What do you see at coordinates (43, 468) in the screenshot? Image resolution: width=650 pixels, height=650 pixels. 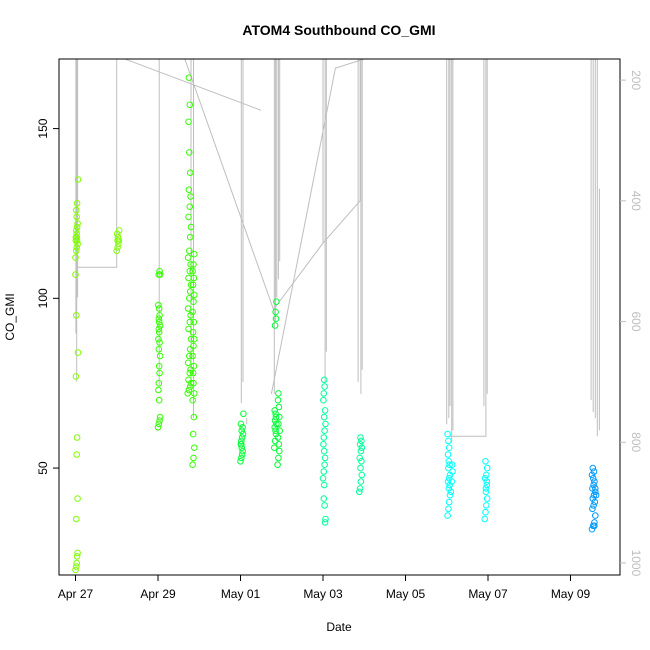 I see `y-tick-label: 50` at bounding box center [43, 468].